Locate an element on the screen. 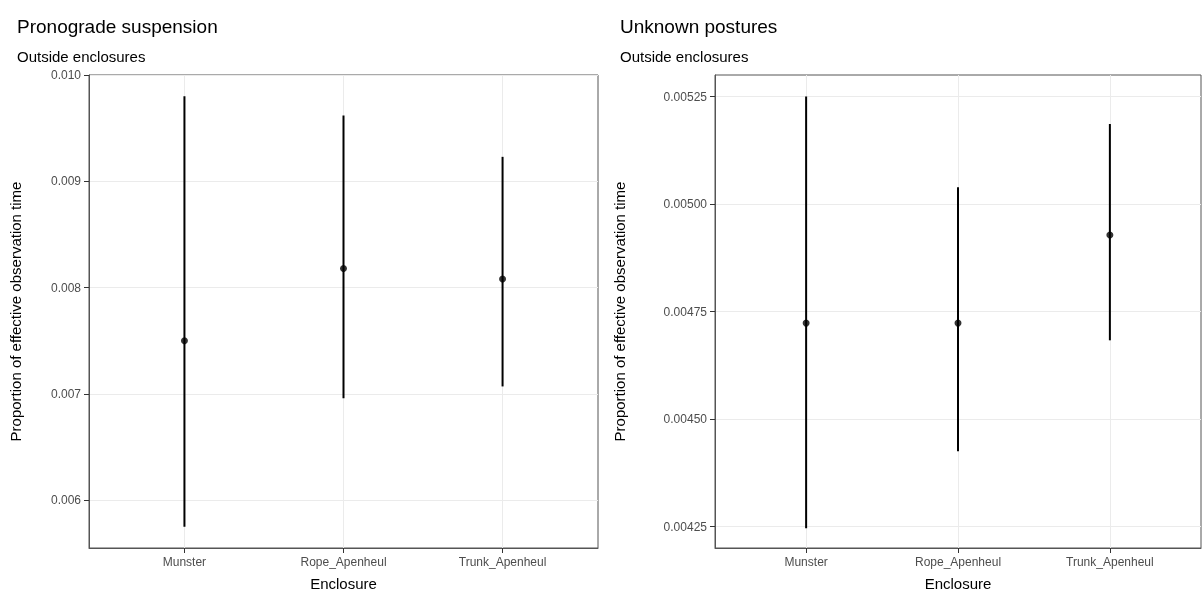 Image resolution: width=1203 pixels, height=596 pixels. y-tick-label: 0.006 is located at coordinates (66, 500).